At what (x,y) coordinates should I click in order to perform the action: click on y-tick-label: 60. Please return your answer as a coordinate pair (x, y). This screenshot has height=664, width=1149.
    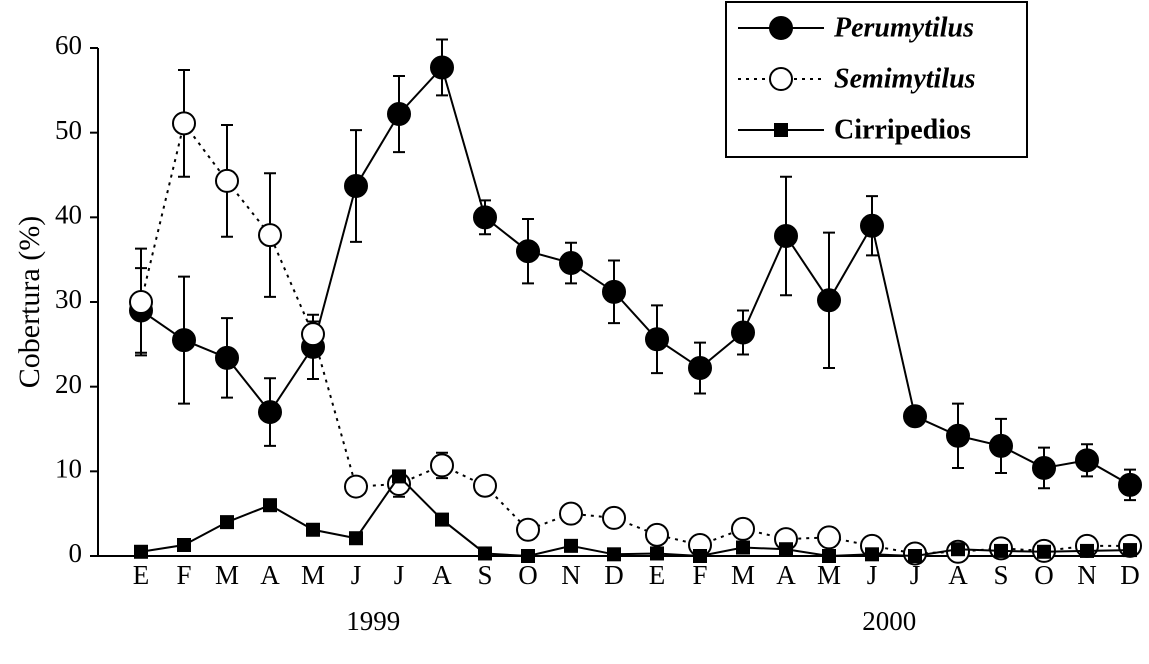
    Looking at the image, I should click on (68, 45).